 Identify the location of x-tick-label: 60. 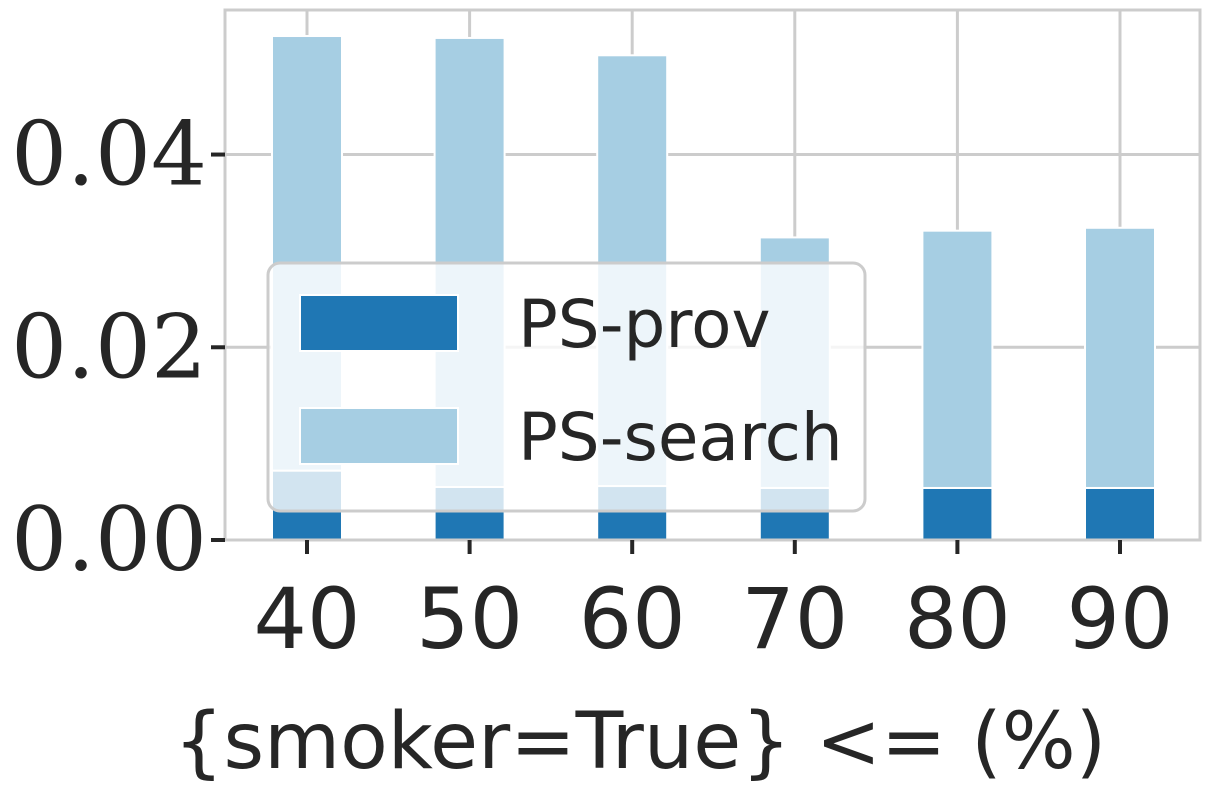
(632, 619).